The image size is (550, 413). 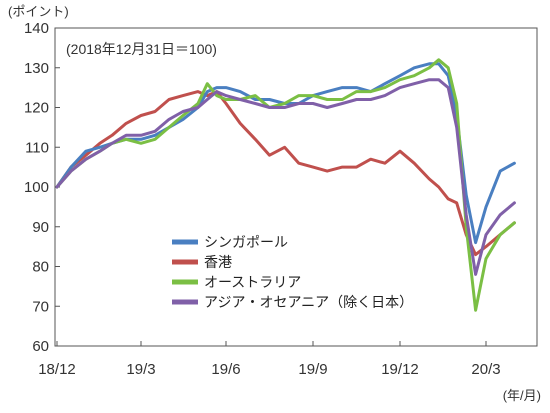 What do you see at coordinates (40, 346) in the screenshot?
I see `y-tick-label: 60` at bounding box center [40, 346].